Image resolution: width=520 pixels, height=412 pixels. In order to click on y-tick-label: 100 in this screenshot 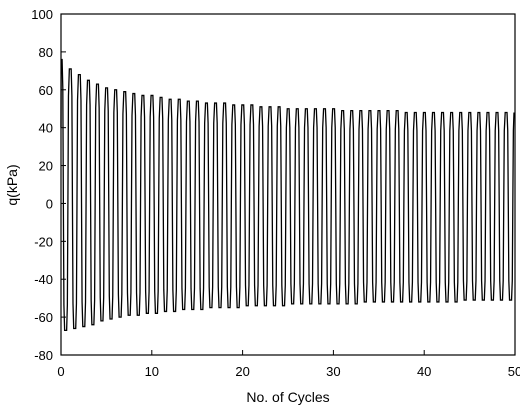, I will do `click(42, 14)`.